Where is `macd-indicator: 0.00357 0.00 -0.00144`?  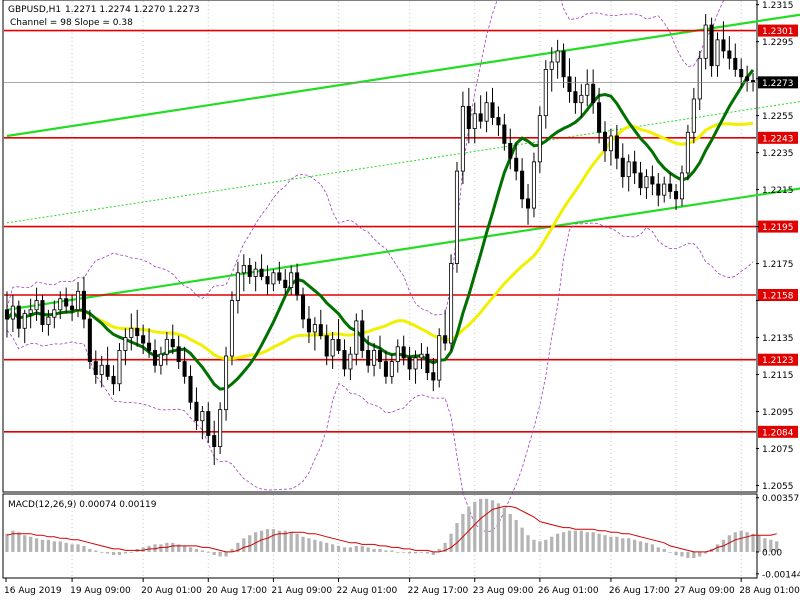 macd-indicator: 0.00357 0.00 -0.00144 is located at coordinates (402, 537).